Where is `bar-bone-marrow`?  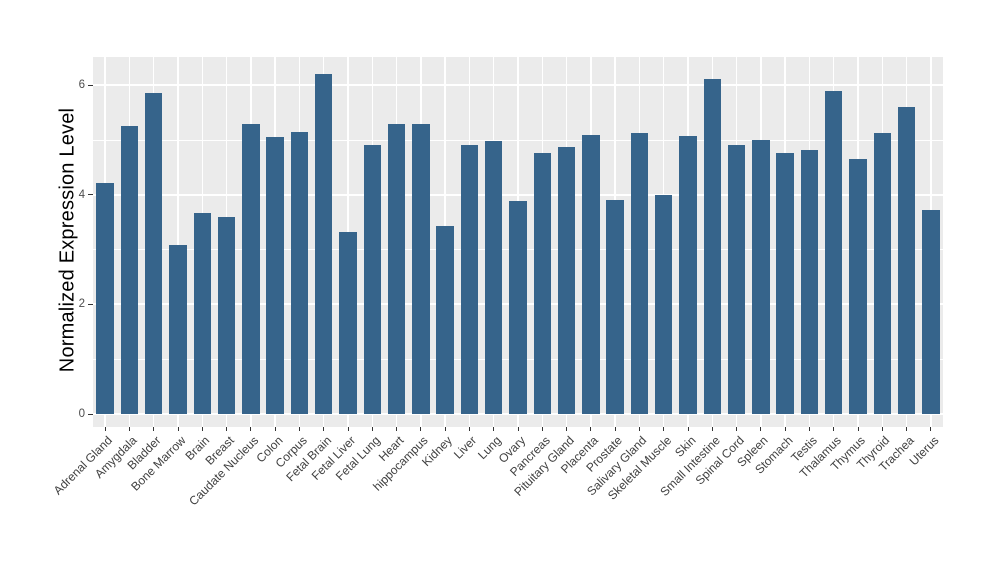
bar-bone-marrow is located at coordinates (178, 329).